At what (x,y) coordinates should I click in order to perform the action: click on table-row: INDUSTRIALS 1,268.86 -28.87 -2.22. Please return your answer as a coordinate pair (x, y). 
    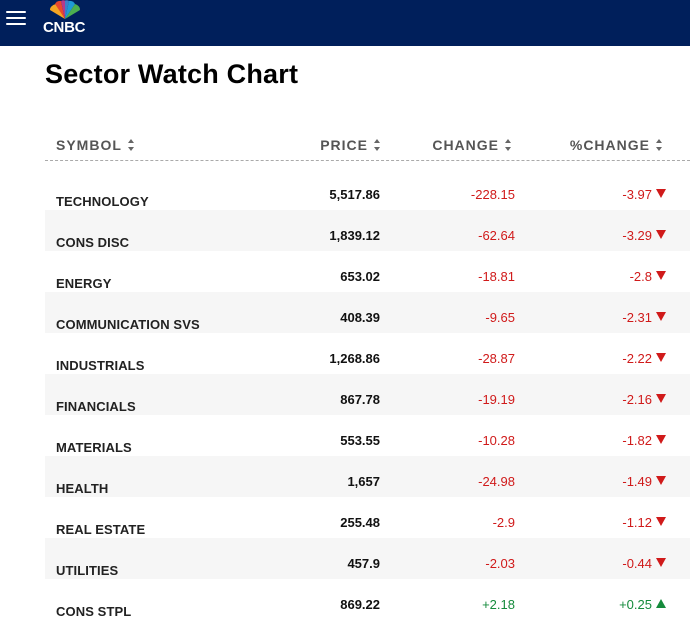
    Looking at the image, I should click on (367, 353).